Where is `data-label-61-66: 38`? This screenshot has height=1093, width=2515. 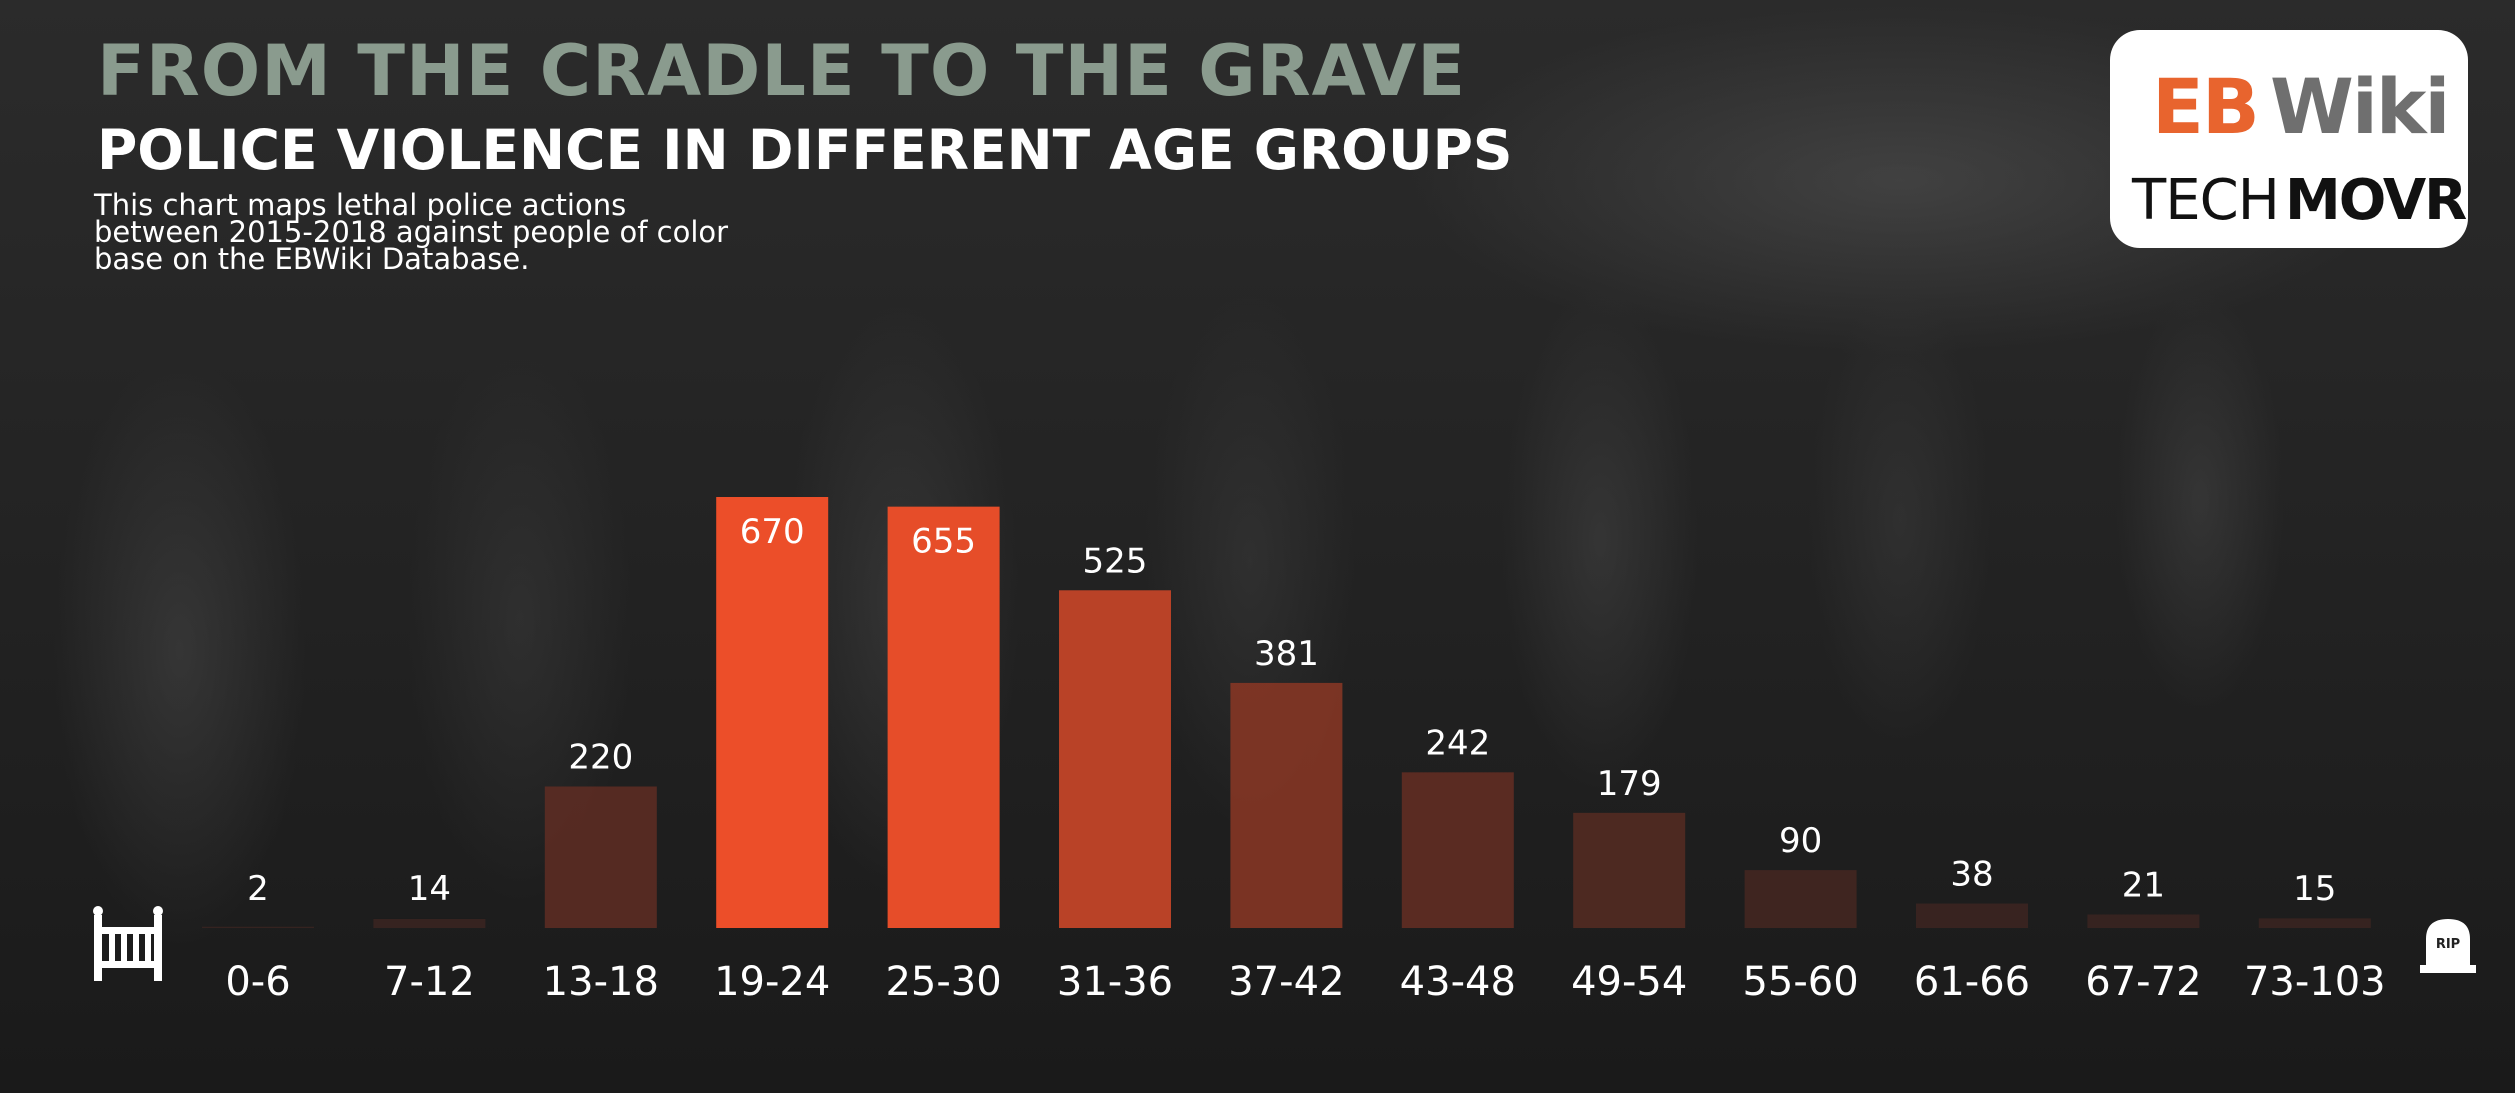 data-label-61-66: 38 is located at coordinates (1971, 875).